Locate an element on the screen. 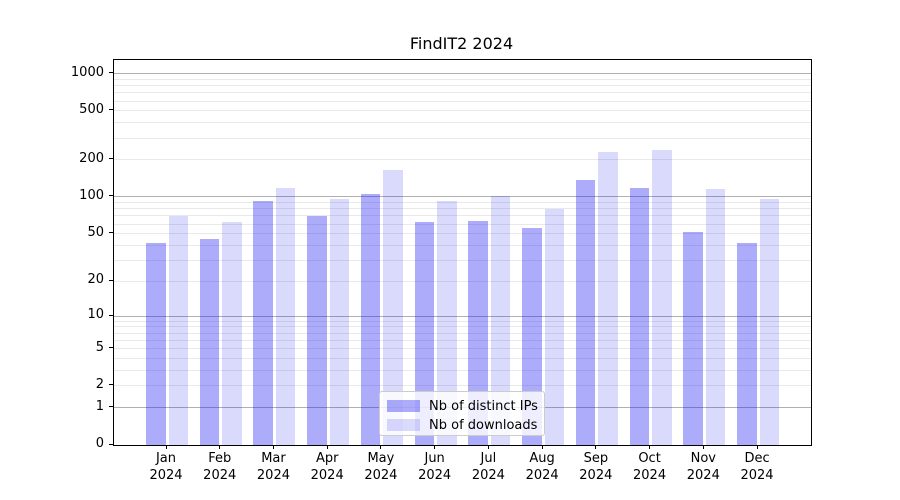 The height and width of the screenshot is (500, 900). bar-downloads-sep is located at coordinates (608, 298).